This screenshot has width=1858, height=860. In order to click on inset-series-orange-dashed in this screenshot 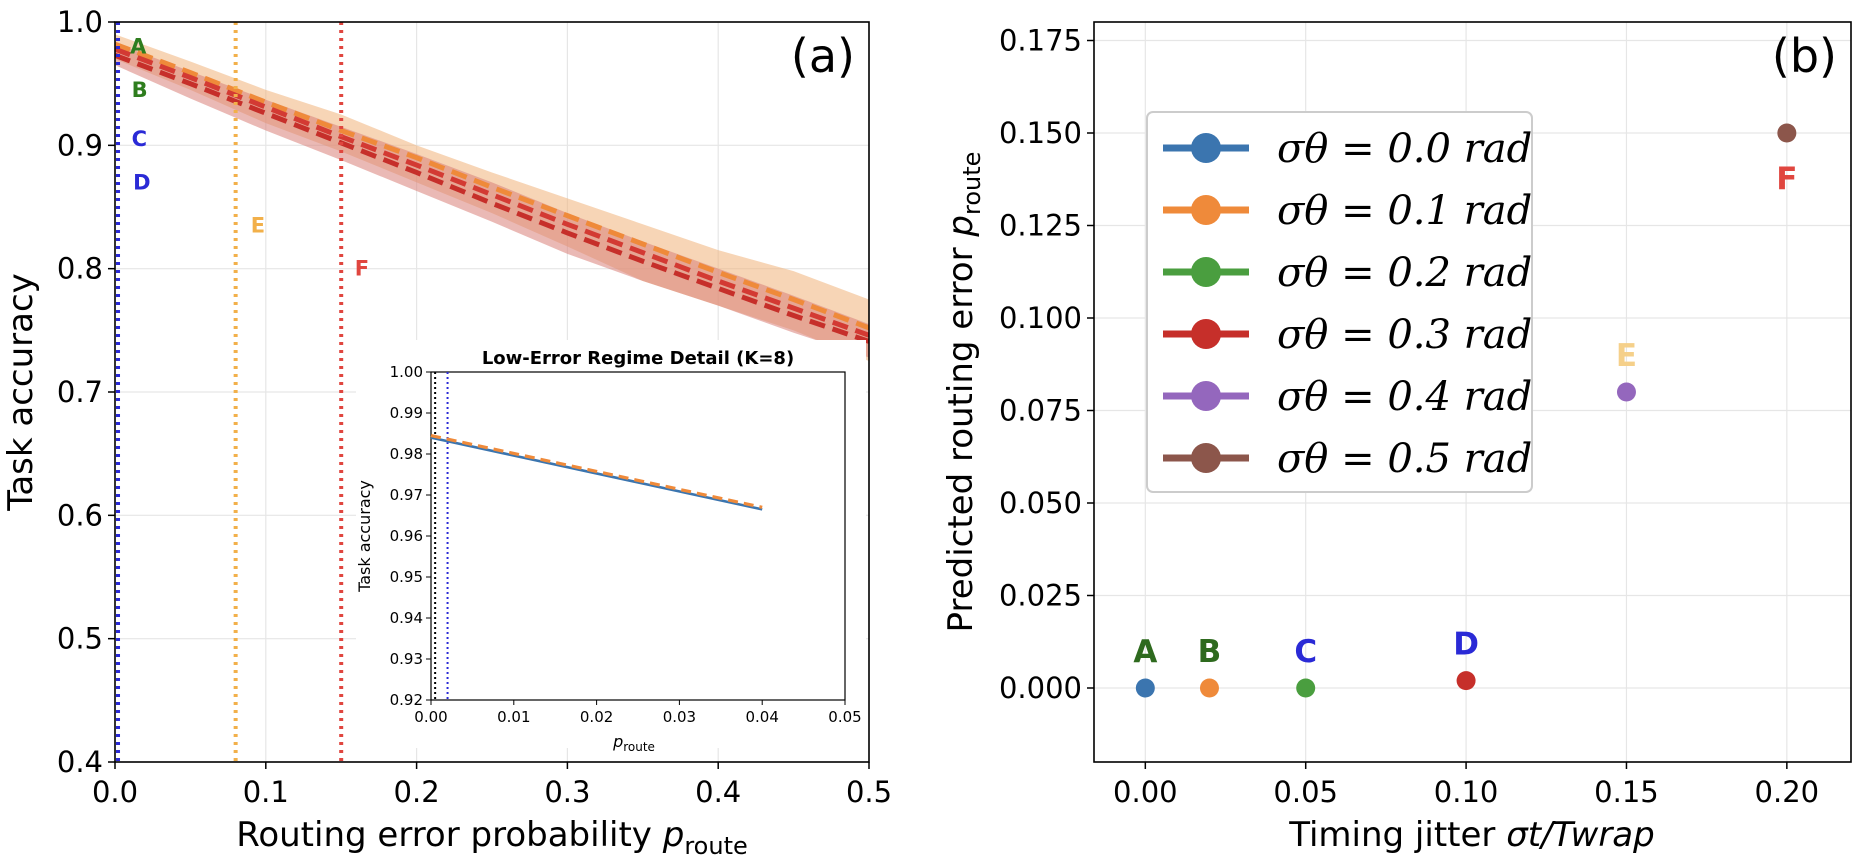, I will do `click(596, 471)`.